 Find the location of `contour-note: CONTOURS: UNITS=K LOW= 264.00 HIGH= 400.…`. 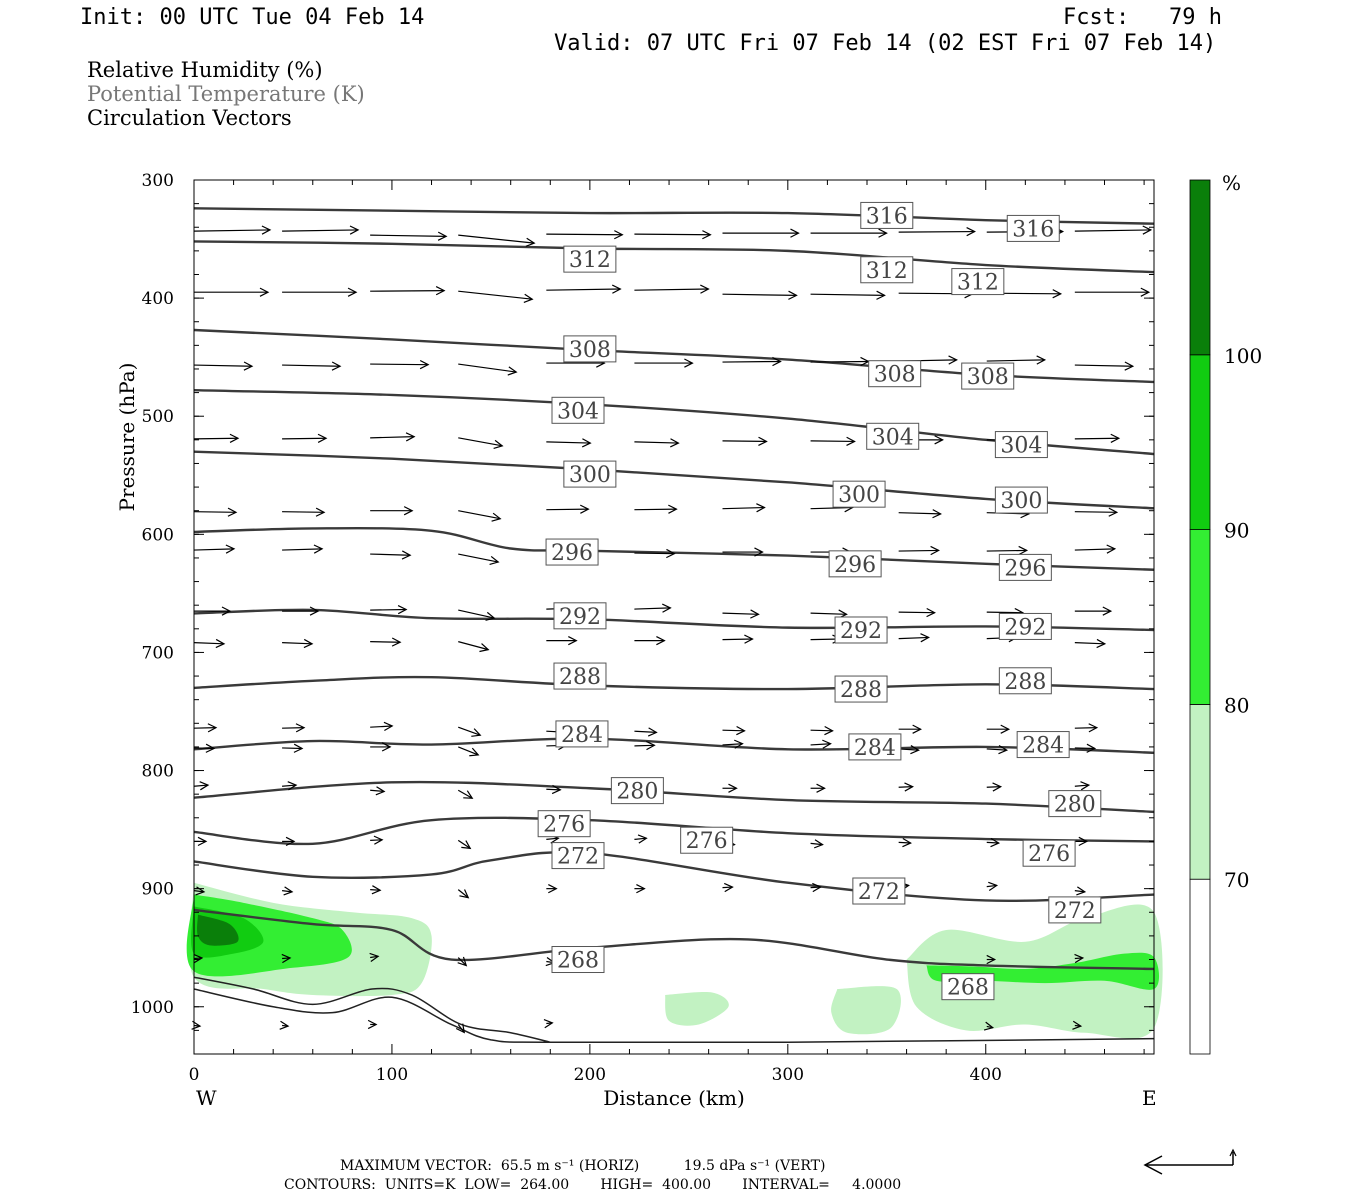

contour-note: CONTOURS: UNITS=K LOW= 264.00 HIGH= 400.… is located at coordinates (593, 1185).